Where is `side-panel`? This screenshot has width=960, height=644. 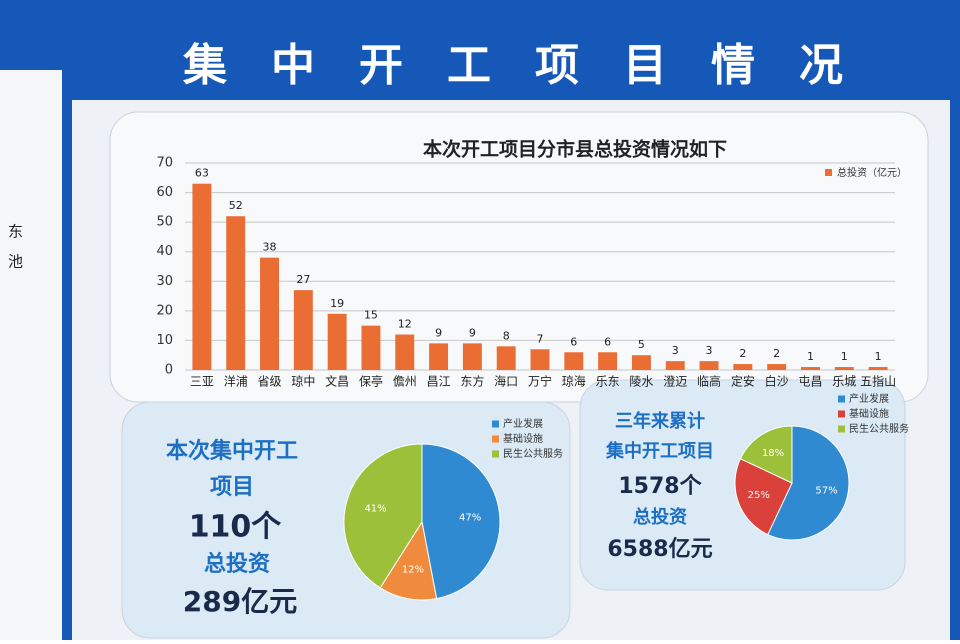 side-panel is located at coordinates (31, 355).